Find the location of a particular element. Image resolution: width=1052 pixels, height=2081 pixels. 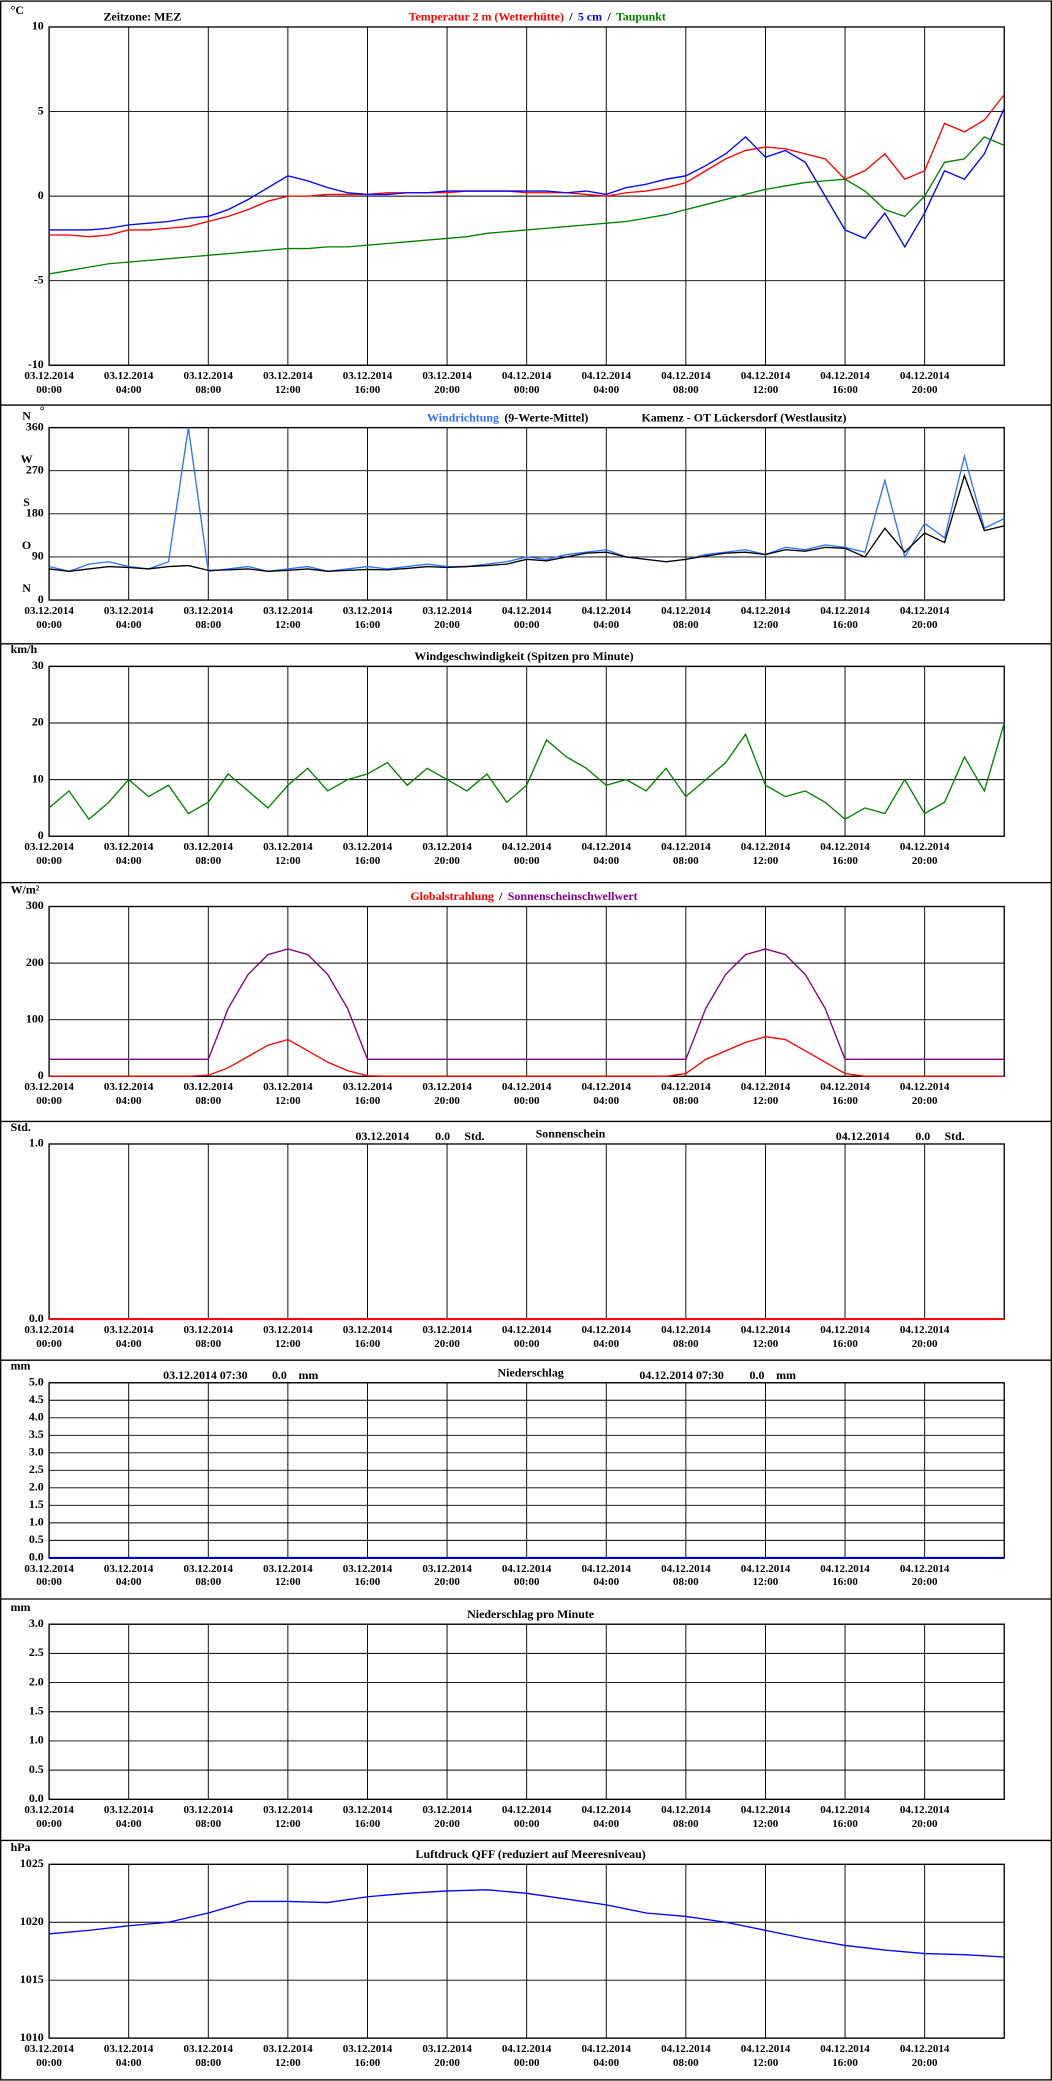

y-tick-label: 1025 is located at coordinates (32, 1863).